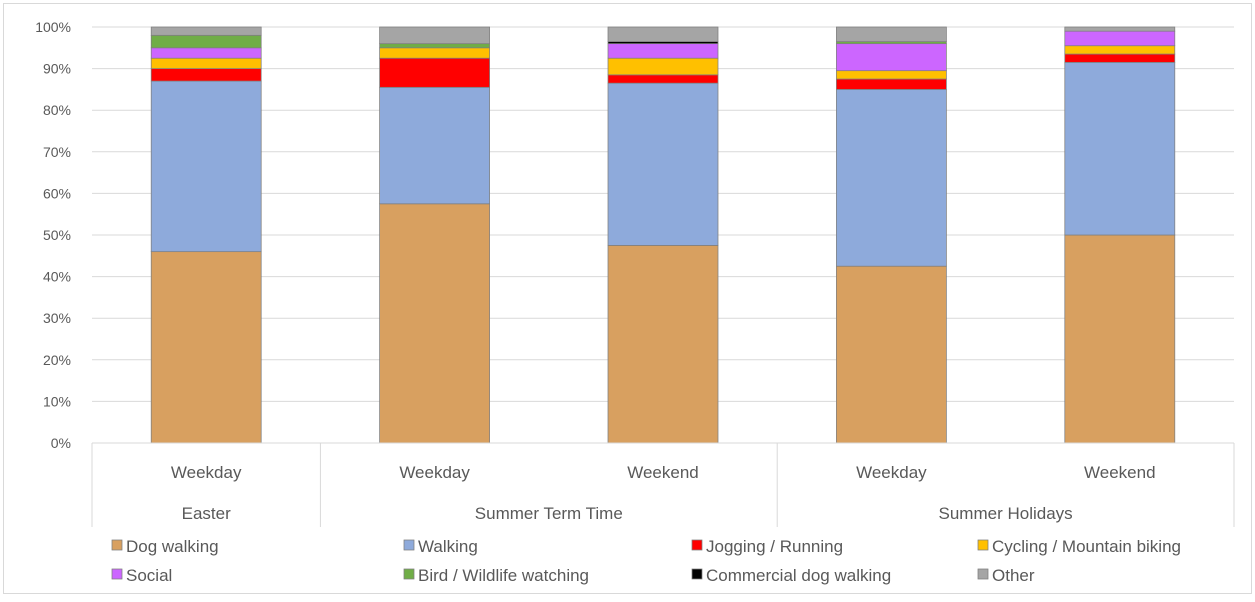 The height and width of the screenshot is (602, 1255). Describe the element at coordinates (549, 513) in the screenshot. I see `x-group-label: Summer Term Time` at that location.